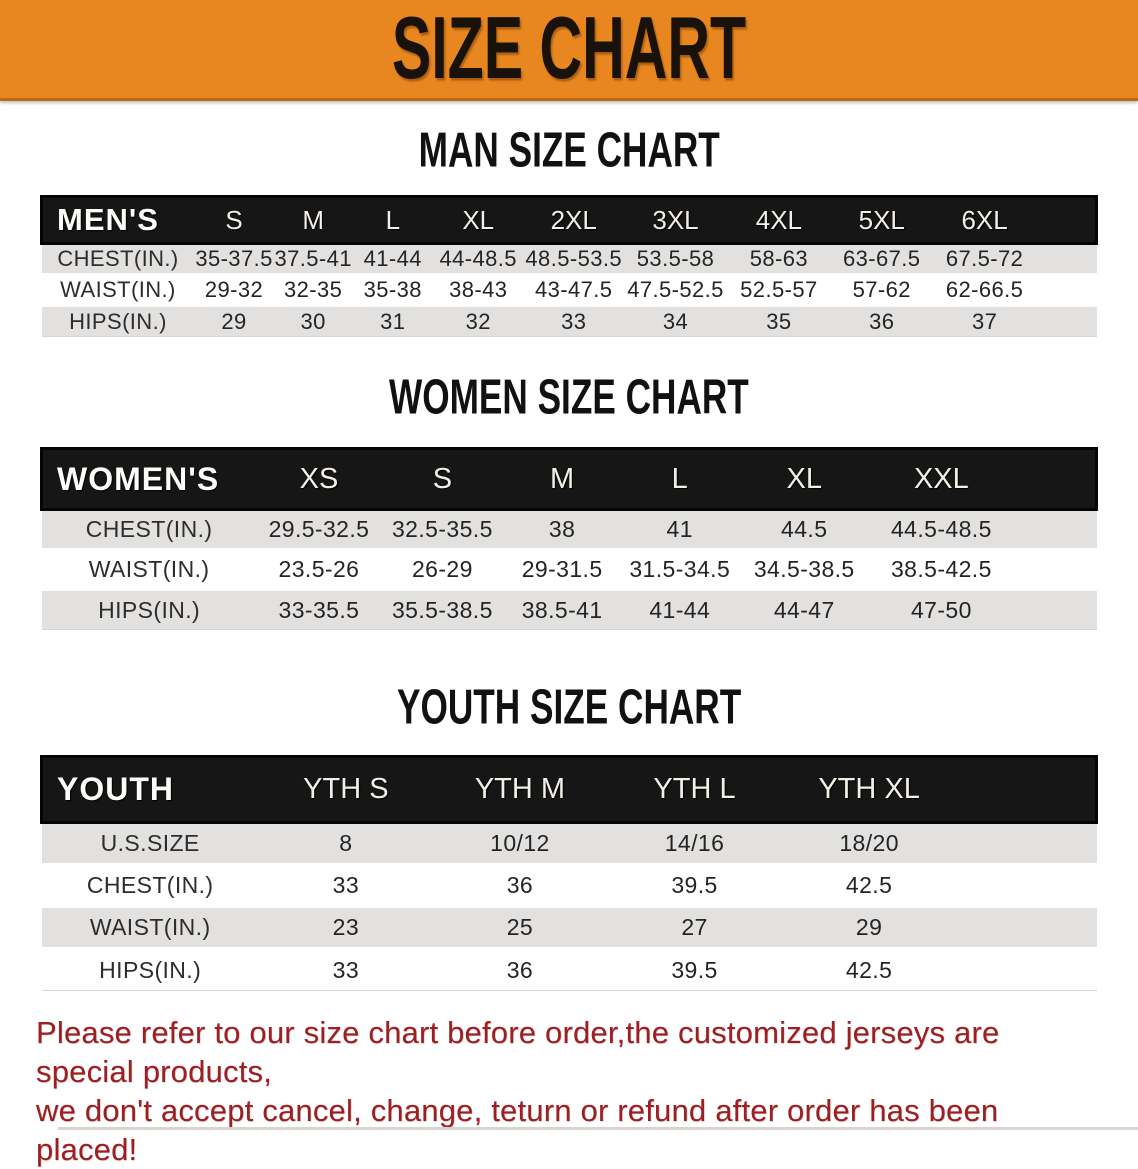  I want to click on table-header-row: WOMEN'S XS S M L XL XXL, so click(569, 479).